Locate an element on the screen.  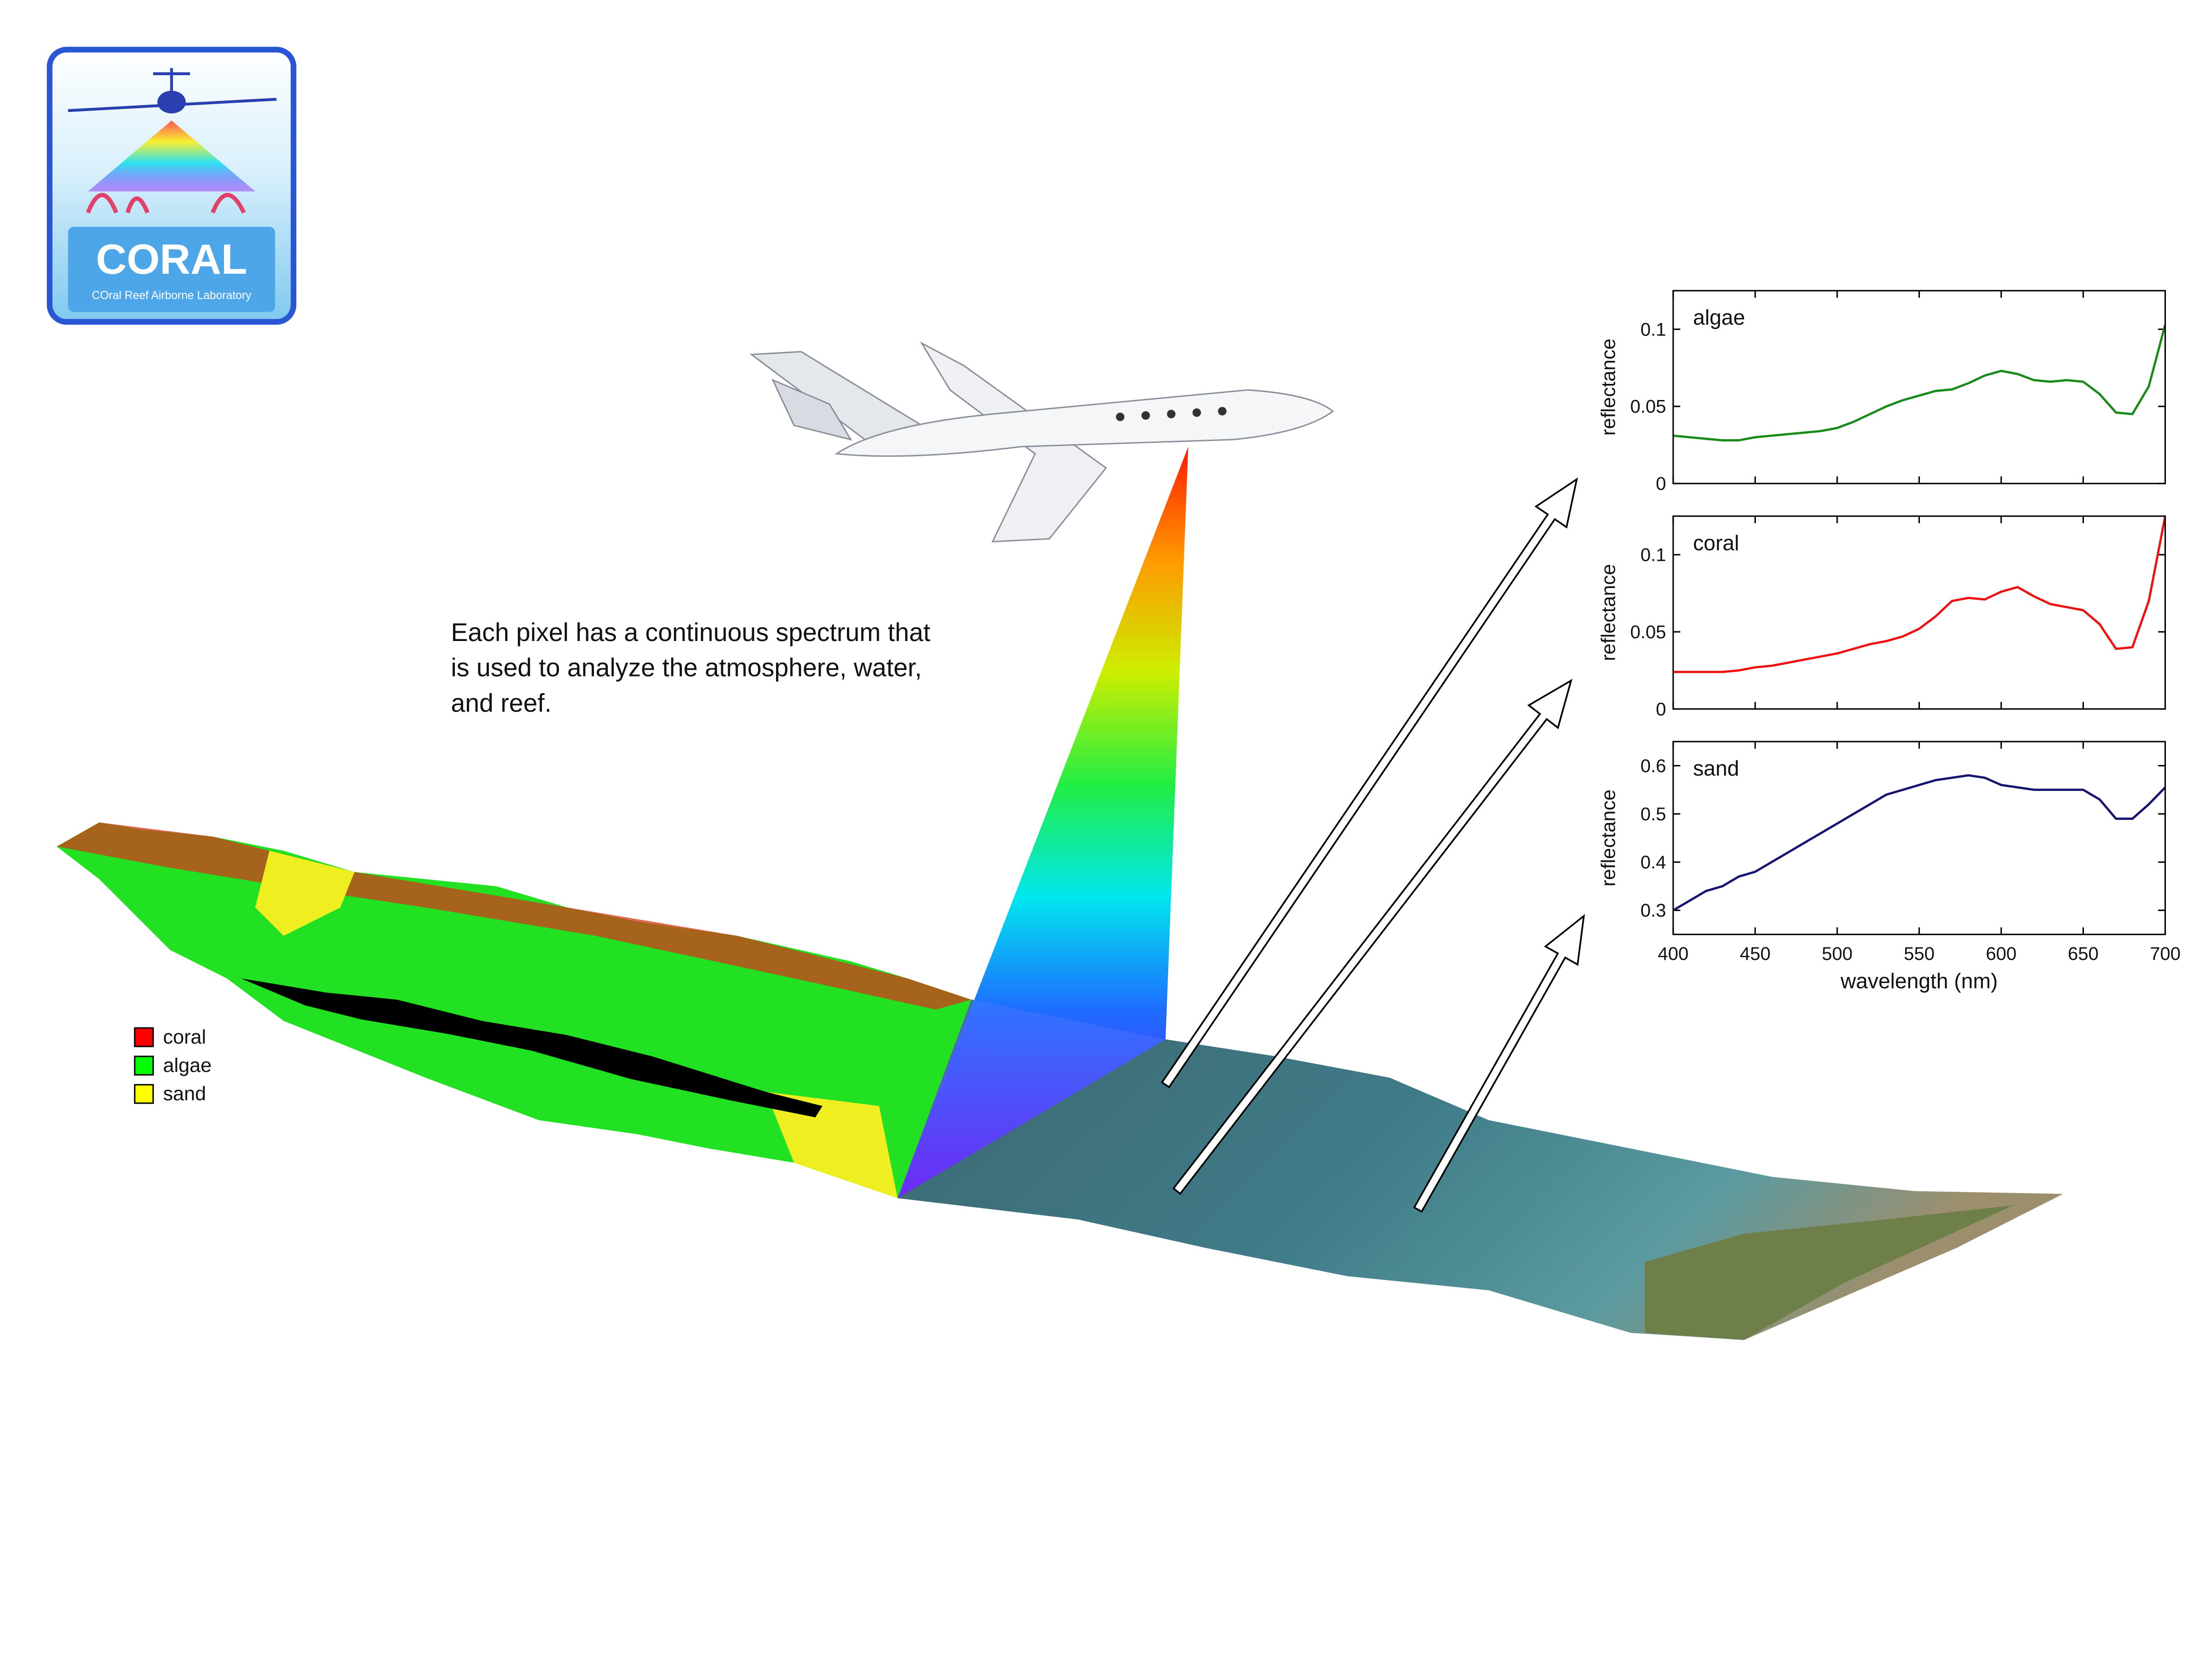
x-tick-label: 650 is located at coordinates (2083, 954).